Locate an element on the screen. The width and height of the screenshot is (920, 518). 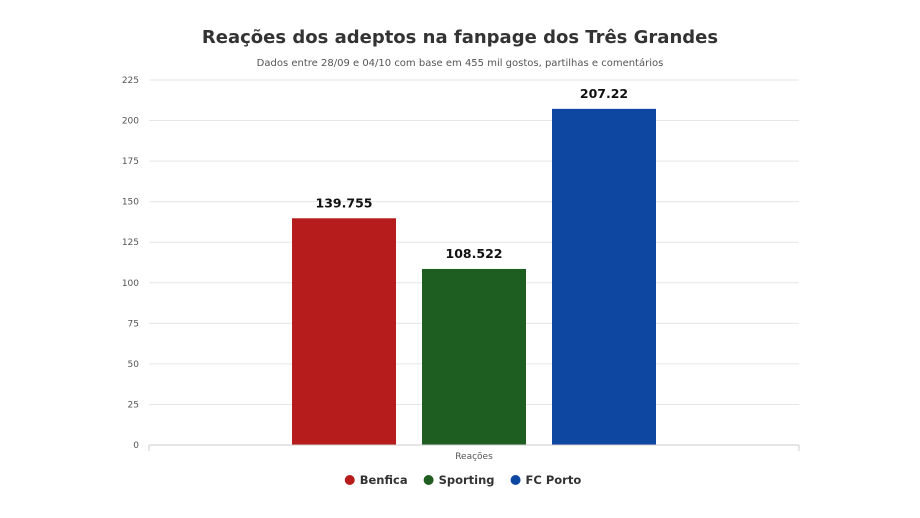
legend: Benfica Sporting FC Porto is located at coordinates (463, 480).